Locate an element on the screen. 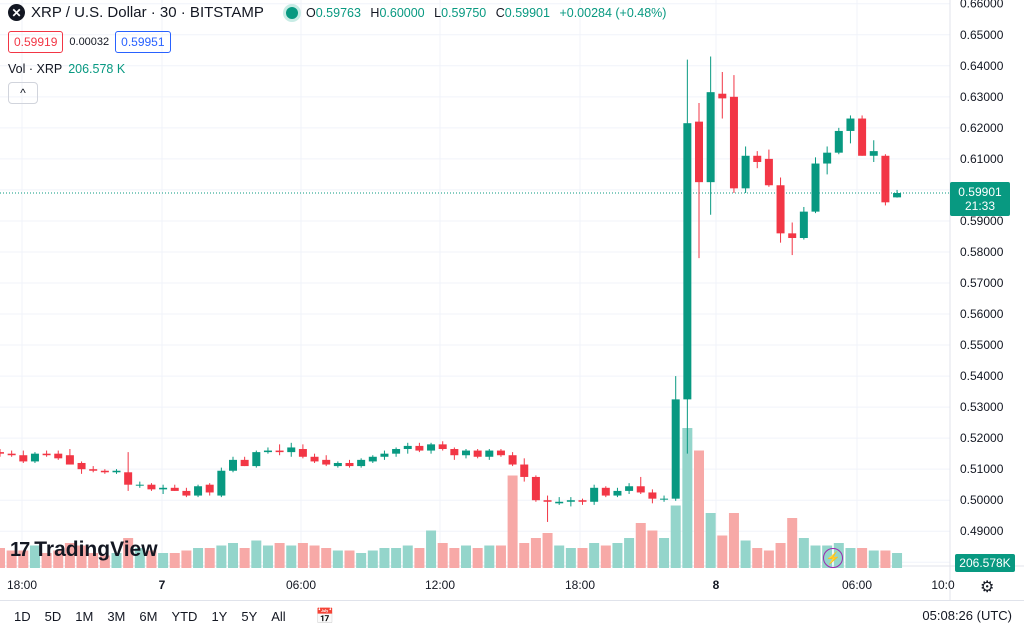 The height and width of the screenshot is (631, 1024). price-axis-label: 0.64000 is located at coordinates (982, 66).